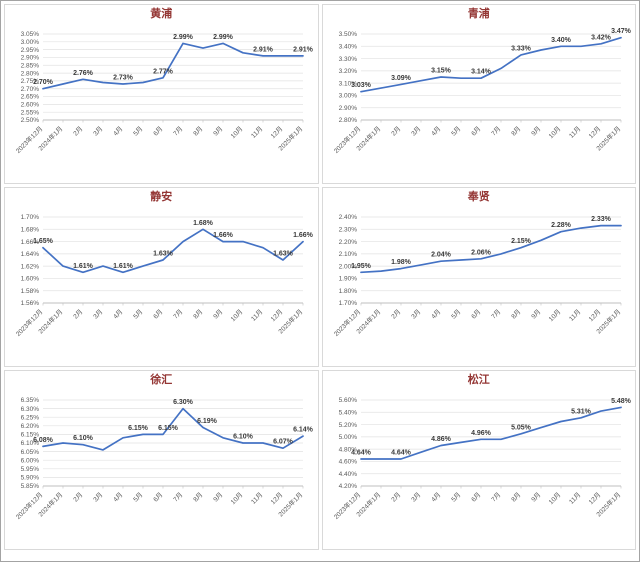 The image size is (640, 562). I want to click on chart-title: 静安, so click(161, 197).